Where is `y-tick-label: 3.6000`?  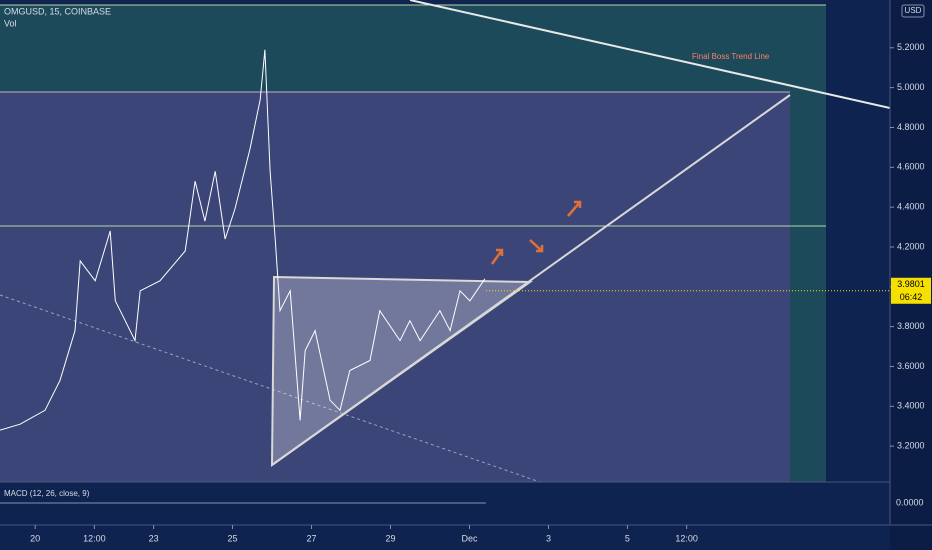 y-tick-label: 3.6000 is located at coordinates (911, 366).